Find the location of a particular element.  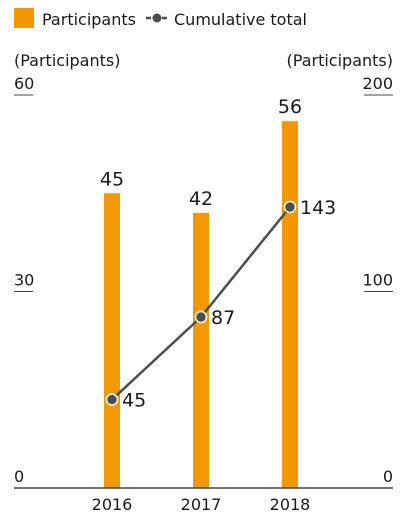

legend: Participants Cumulative total is located at coordinates (160, 18).